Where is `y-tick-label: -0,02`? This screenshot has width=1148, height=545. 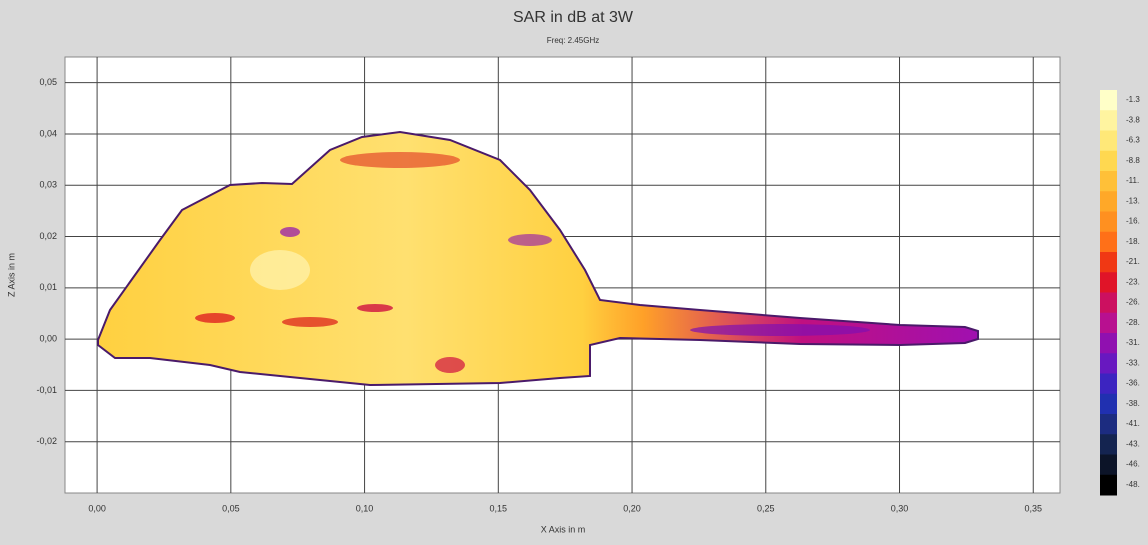
y-tick-label: -0,02 is located at coordinates (46, 441).